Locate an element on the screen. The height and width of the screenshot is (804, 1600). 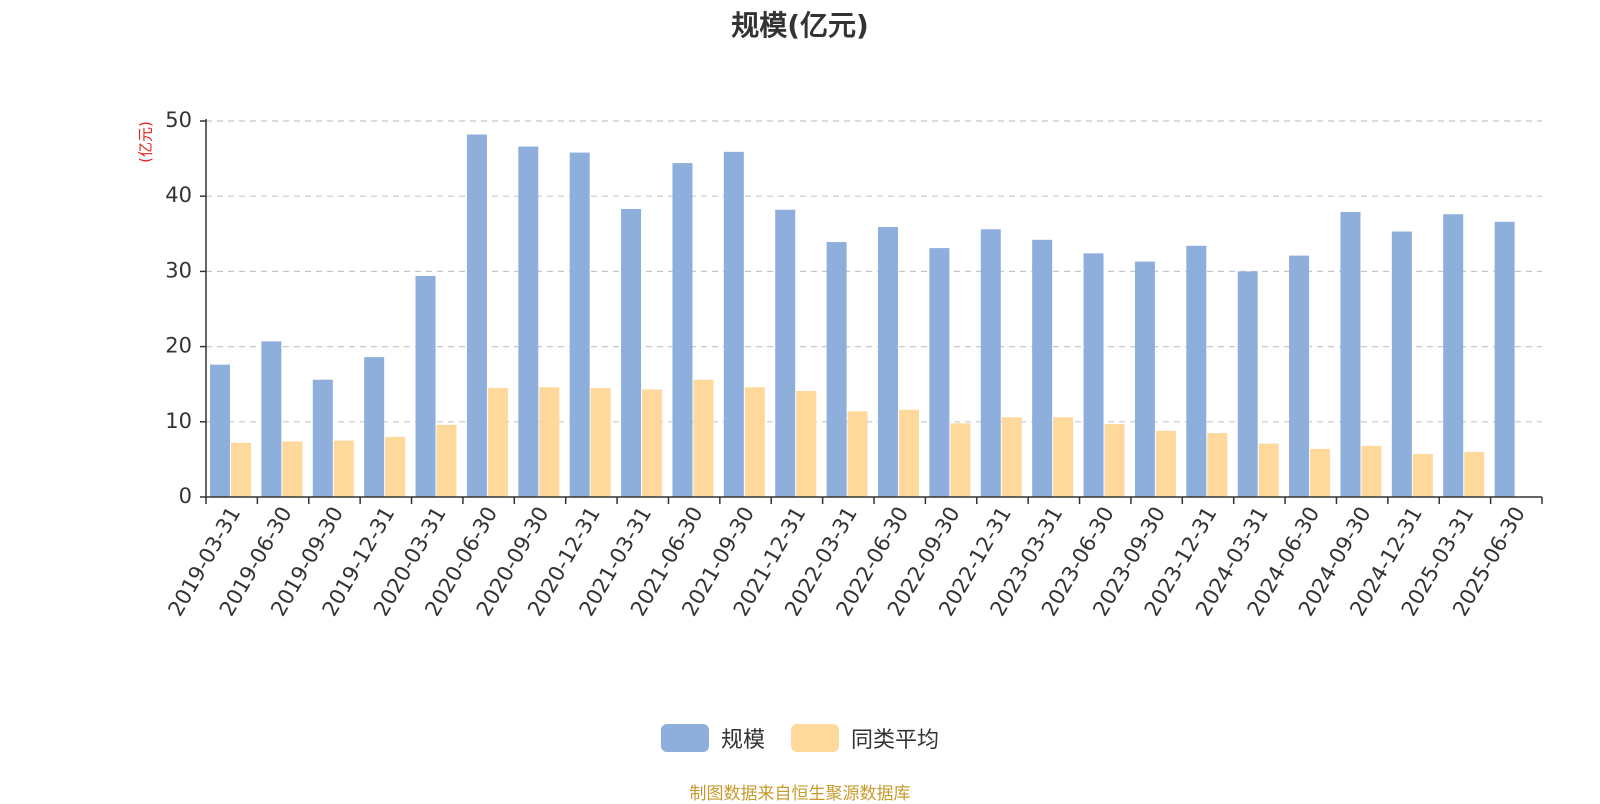
y-tick-label: 20 is located at coordinates (178, 346).